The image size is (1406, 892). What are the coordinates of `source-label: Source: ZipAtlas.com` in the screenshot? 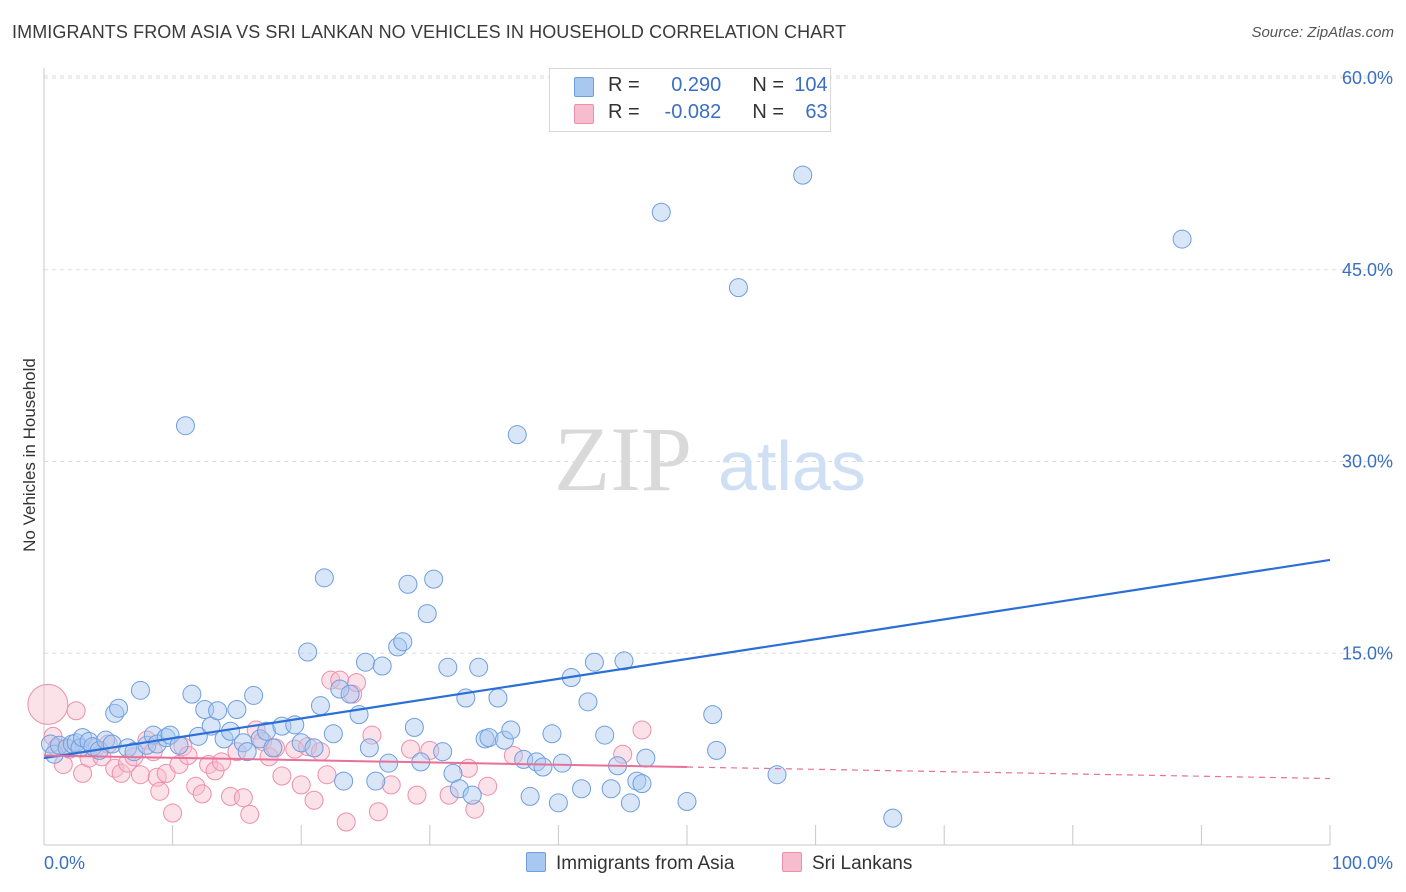 It's located at (1322, 32).